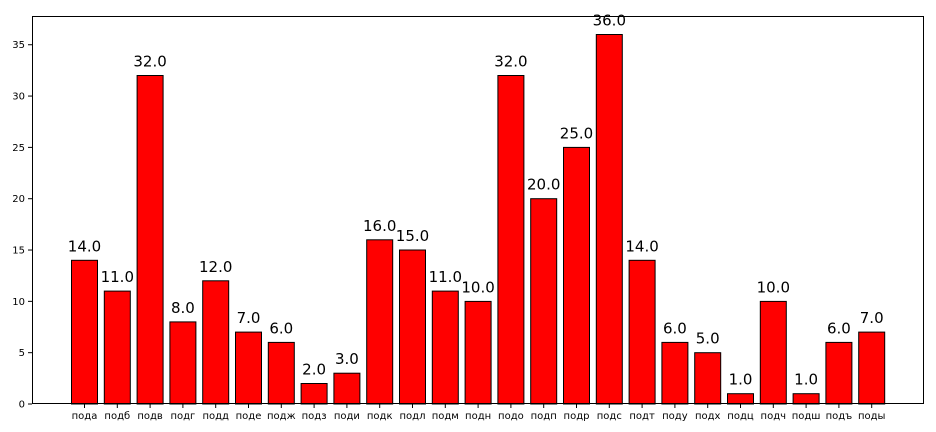 This screenshot has height=432, width=936. What do you see at coordinates (215, 416) in the screenshot?
I see `x-tick-label: подд` at bounding box center [215, 416].